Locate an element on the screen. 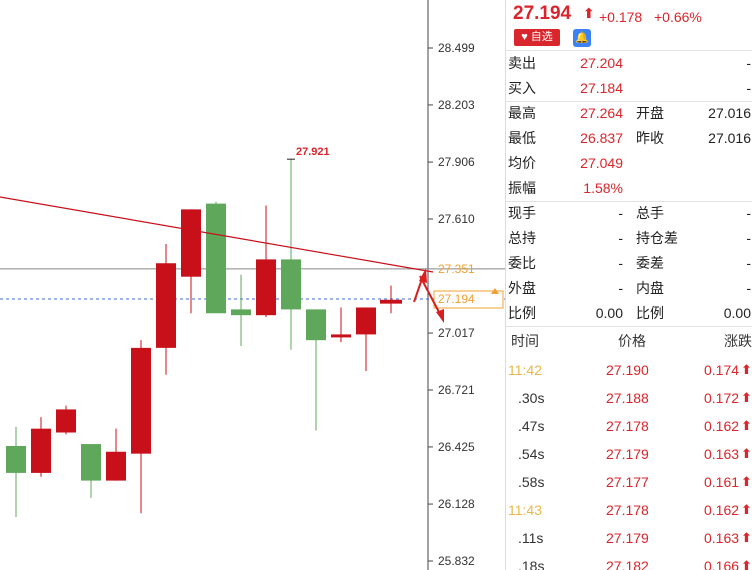  trade-change: 0.172 is located at coordinates (722, 398).